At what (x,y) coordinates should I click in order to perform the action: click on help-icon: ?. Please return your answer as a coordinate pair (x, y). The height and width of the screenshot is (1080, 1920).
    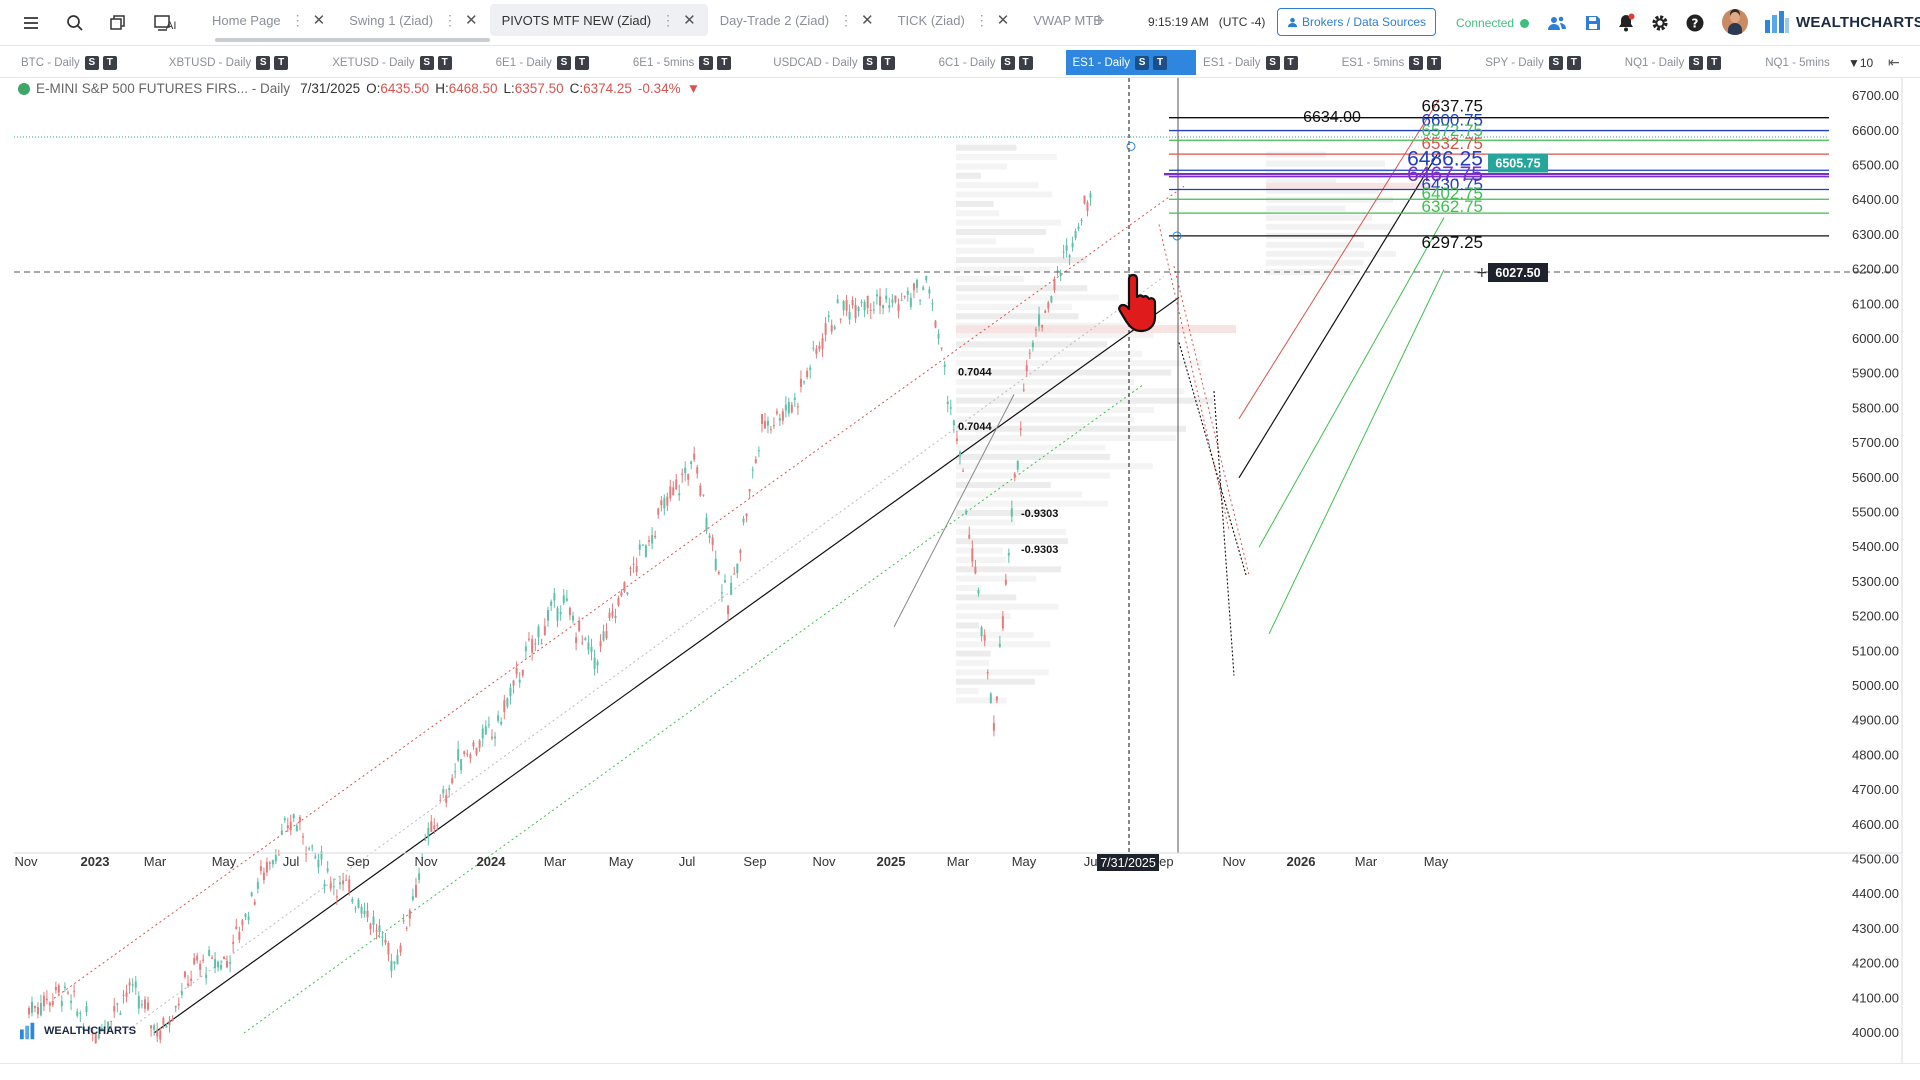
    Looking at the image, I should click on (1695, 23).